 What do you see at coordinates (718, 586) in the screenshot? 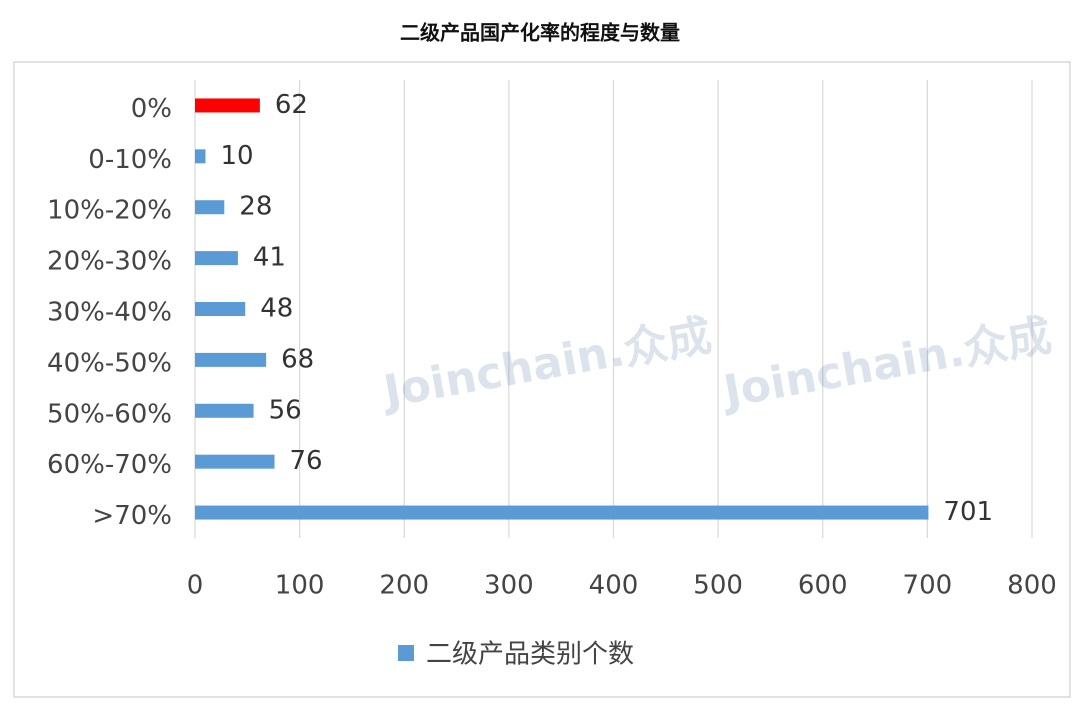
I see `x-tick-label: 500` at bounding box center [718, 586].